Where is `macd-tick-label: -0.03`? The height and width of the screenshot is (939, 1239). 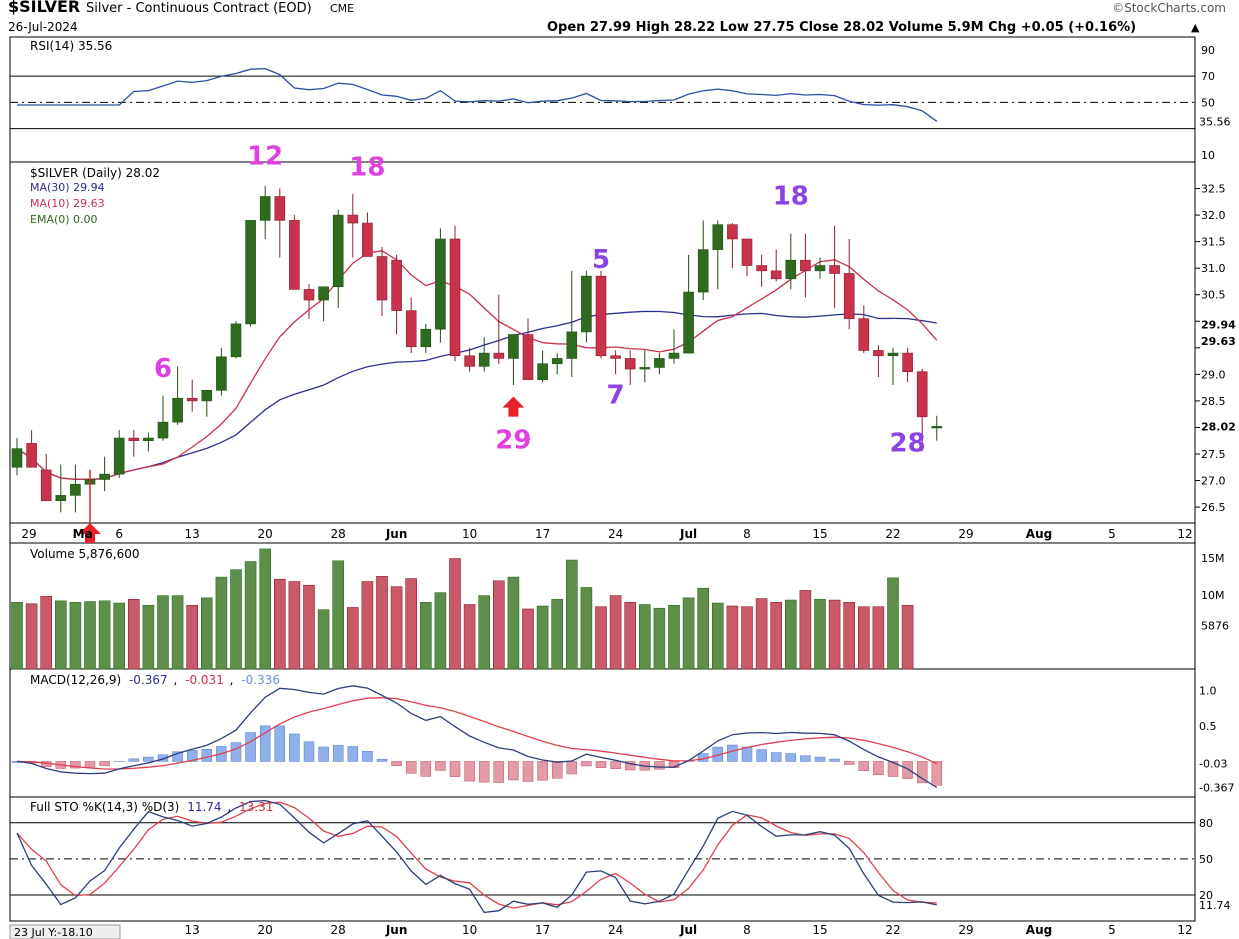 macd-tick-label: -0.03 is located at coordinates (1213, 764).